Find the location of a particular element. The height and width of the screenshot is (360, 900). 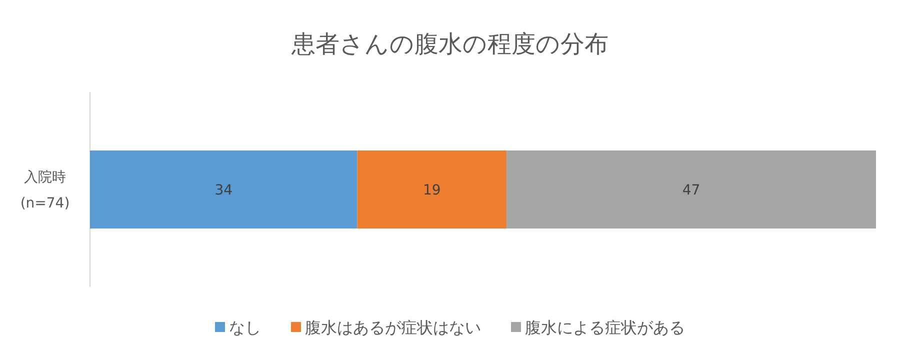

data-label: 47 is located at coordinates (691, 190).